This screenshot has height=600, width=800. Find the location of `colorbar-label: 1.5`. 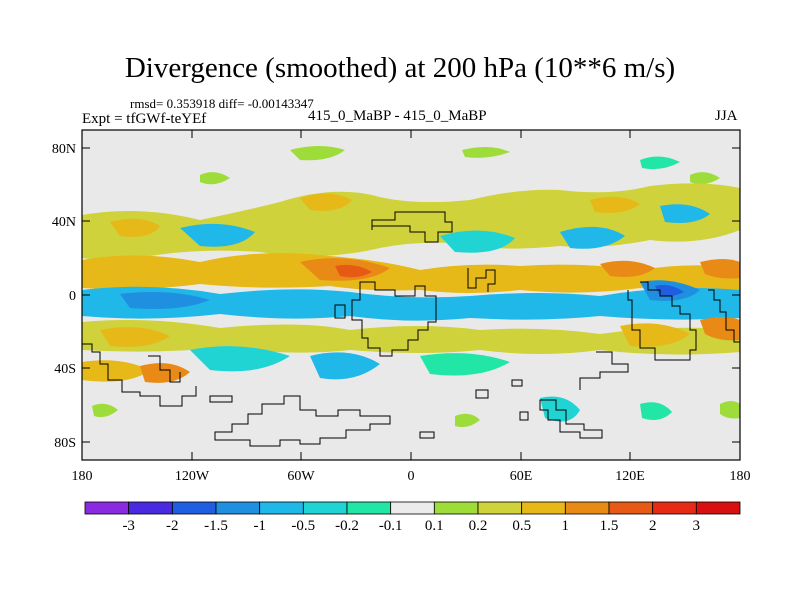

colorbar-label: 1.5 is located at coordinates (609, 526).